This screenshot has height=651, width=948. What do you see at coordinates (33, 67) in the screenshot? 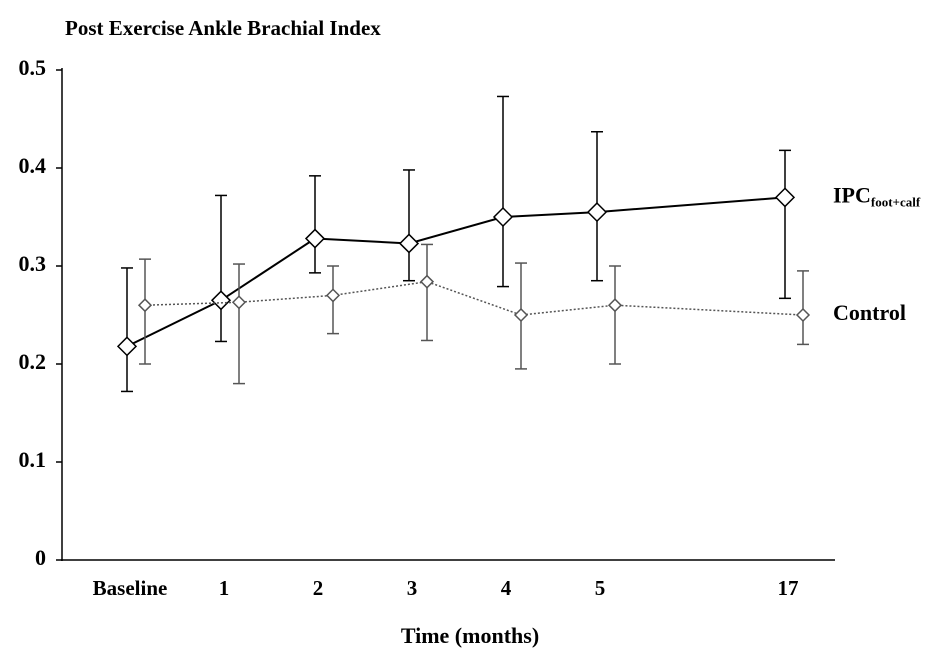
I see `y-tick-label: 0.5` at bounding box center [33, 67].